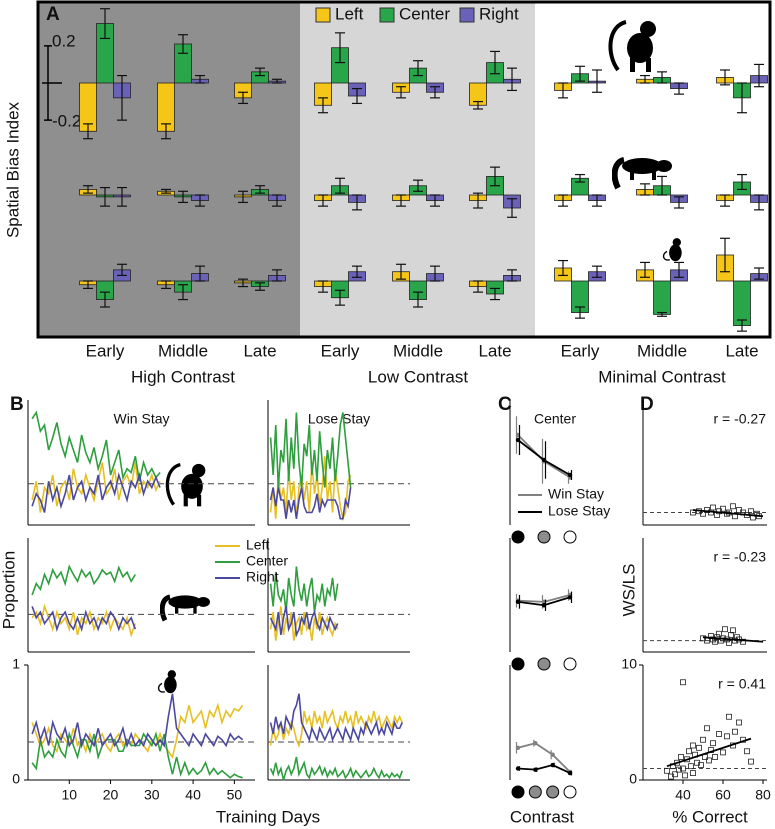  Describe the element at coordinates (9, 590) in the screenshot. I see `y-axis-label: Proportion` at that location.